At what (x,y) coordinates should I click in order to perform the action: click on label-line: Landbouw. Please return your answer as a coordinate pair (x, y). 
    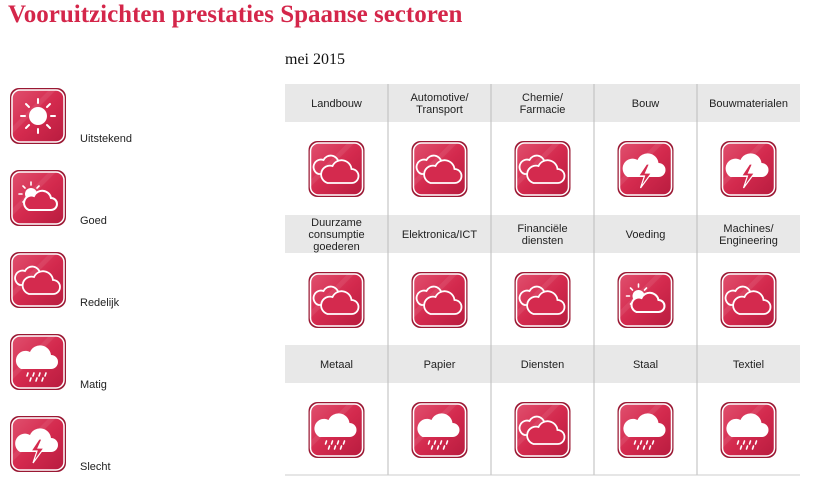
    Looking at the image, I should click on (336, 104).